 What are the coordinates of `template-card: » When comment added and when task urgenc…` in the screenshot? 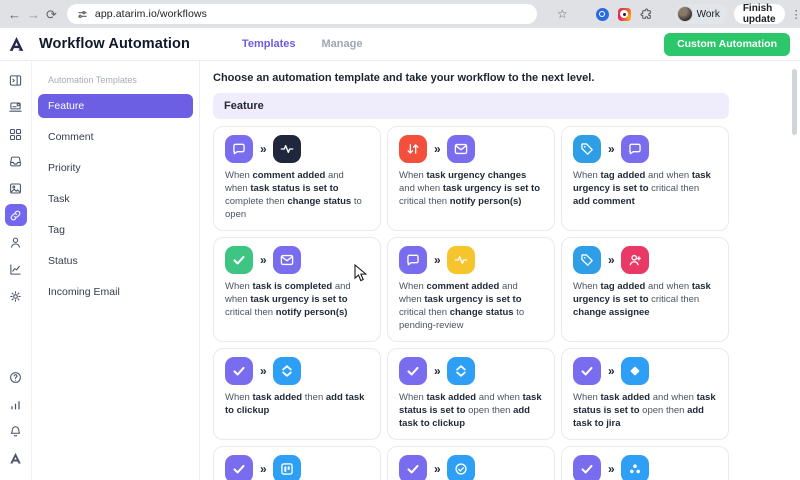 It's located at (471, 289).